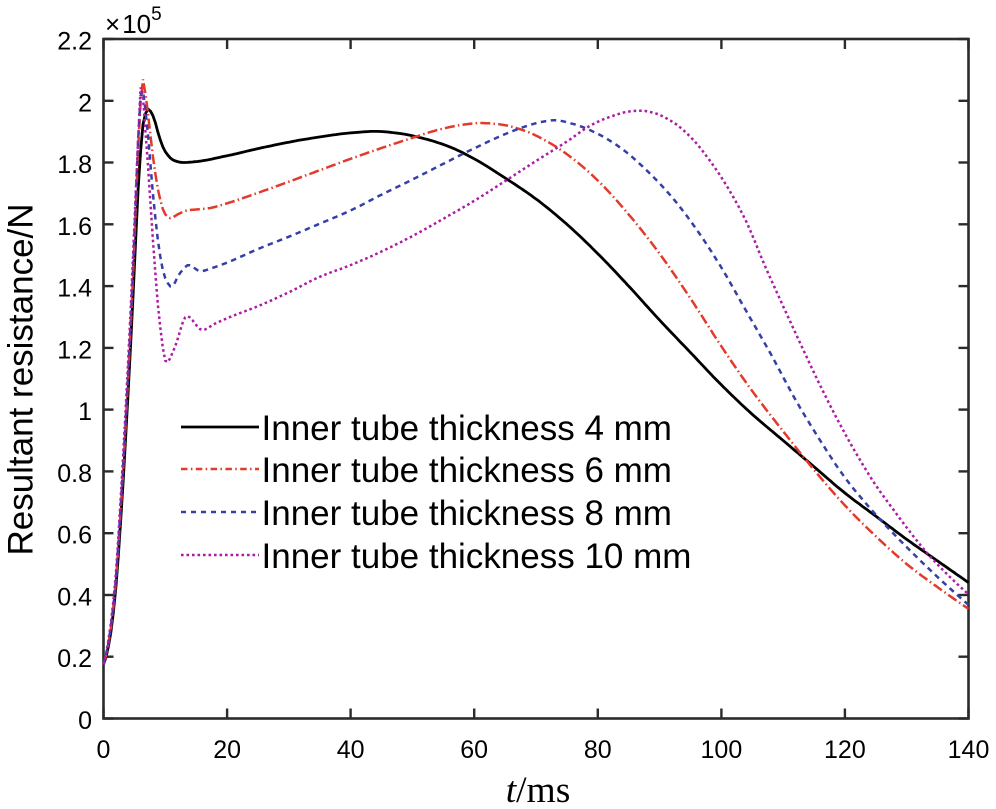  I want to click on svg-text: ×10⁵, so click(133, 21).